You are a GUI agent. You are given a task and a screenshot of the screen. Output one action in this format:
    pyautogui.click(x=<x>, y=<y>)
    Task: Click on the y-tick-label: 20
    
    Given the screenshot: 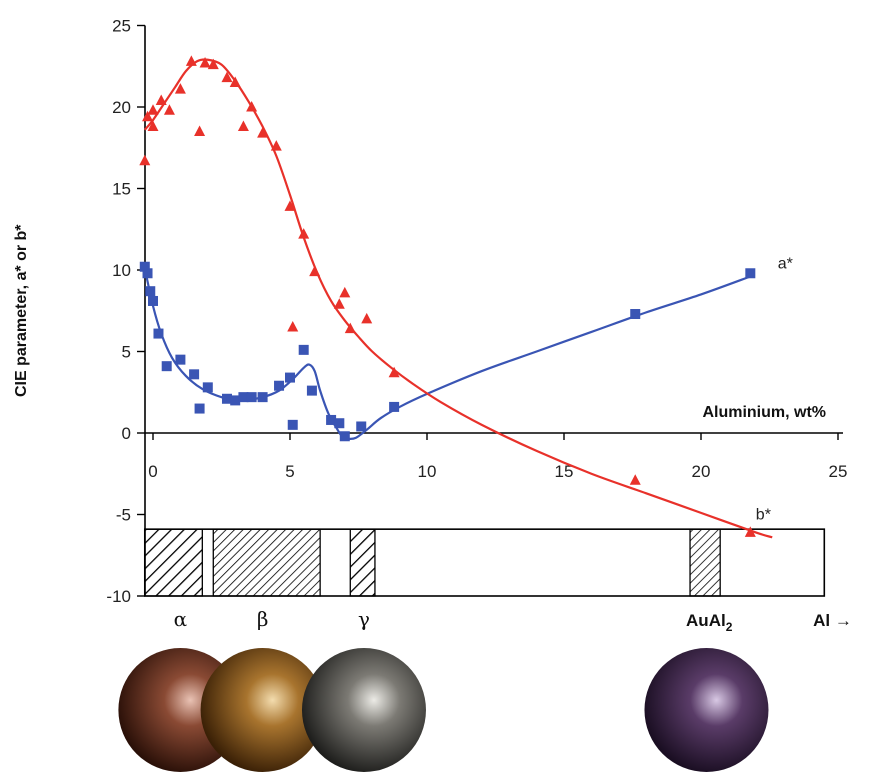 What is the action you would take?
    pyautogui.click(x=121, y=107)
    